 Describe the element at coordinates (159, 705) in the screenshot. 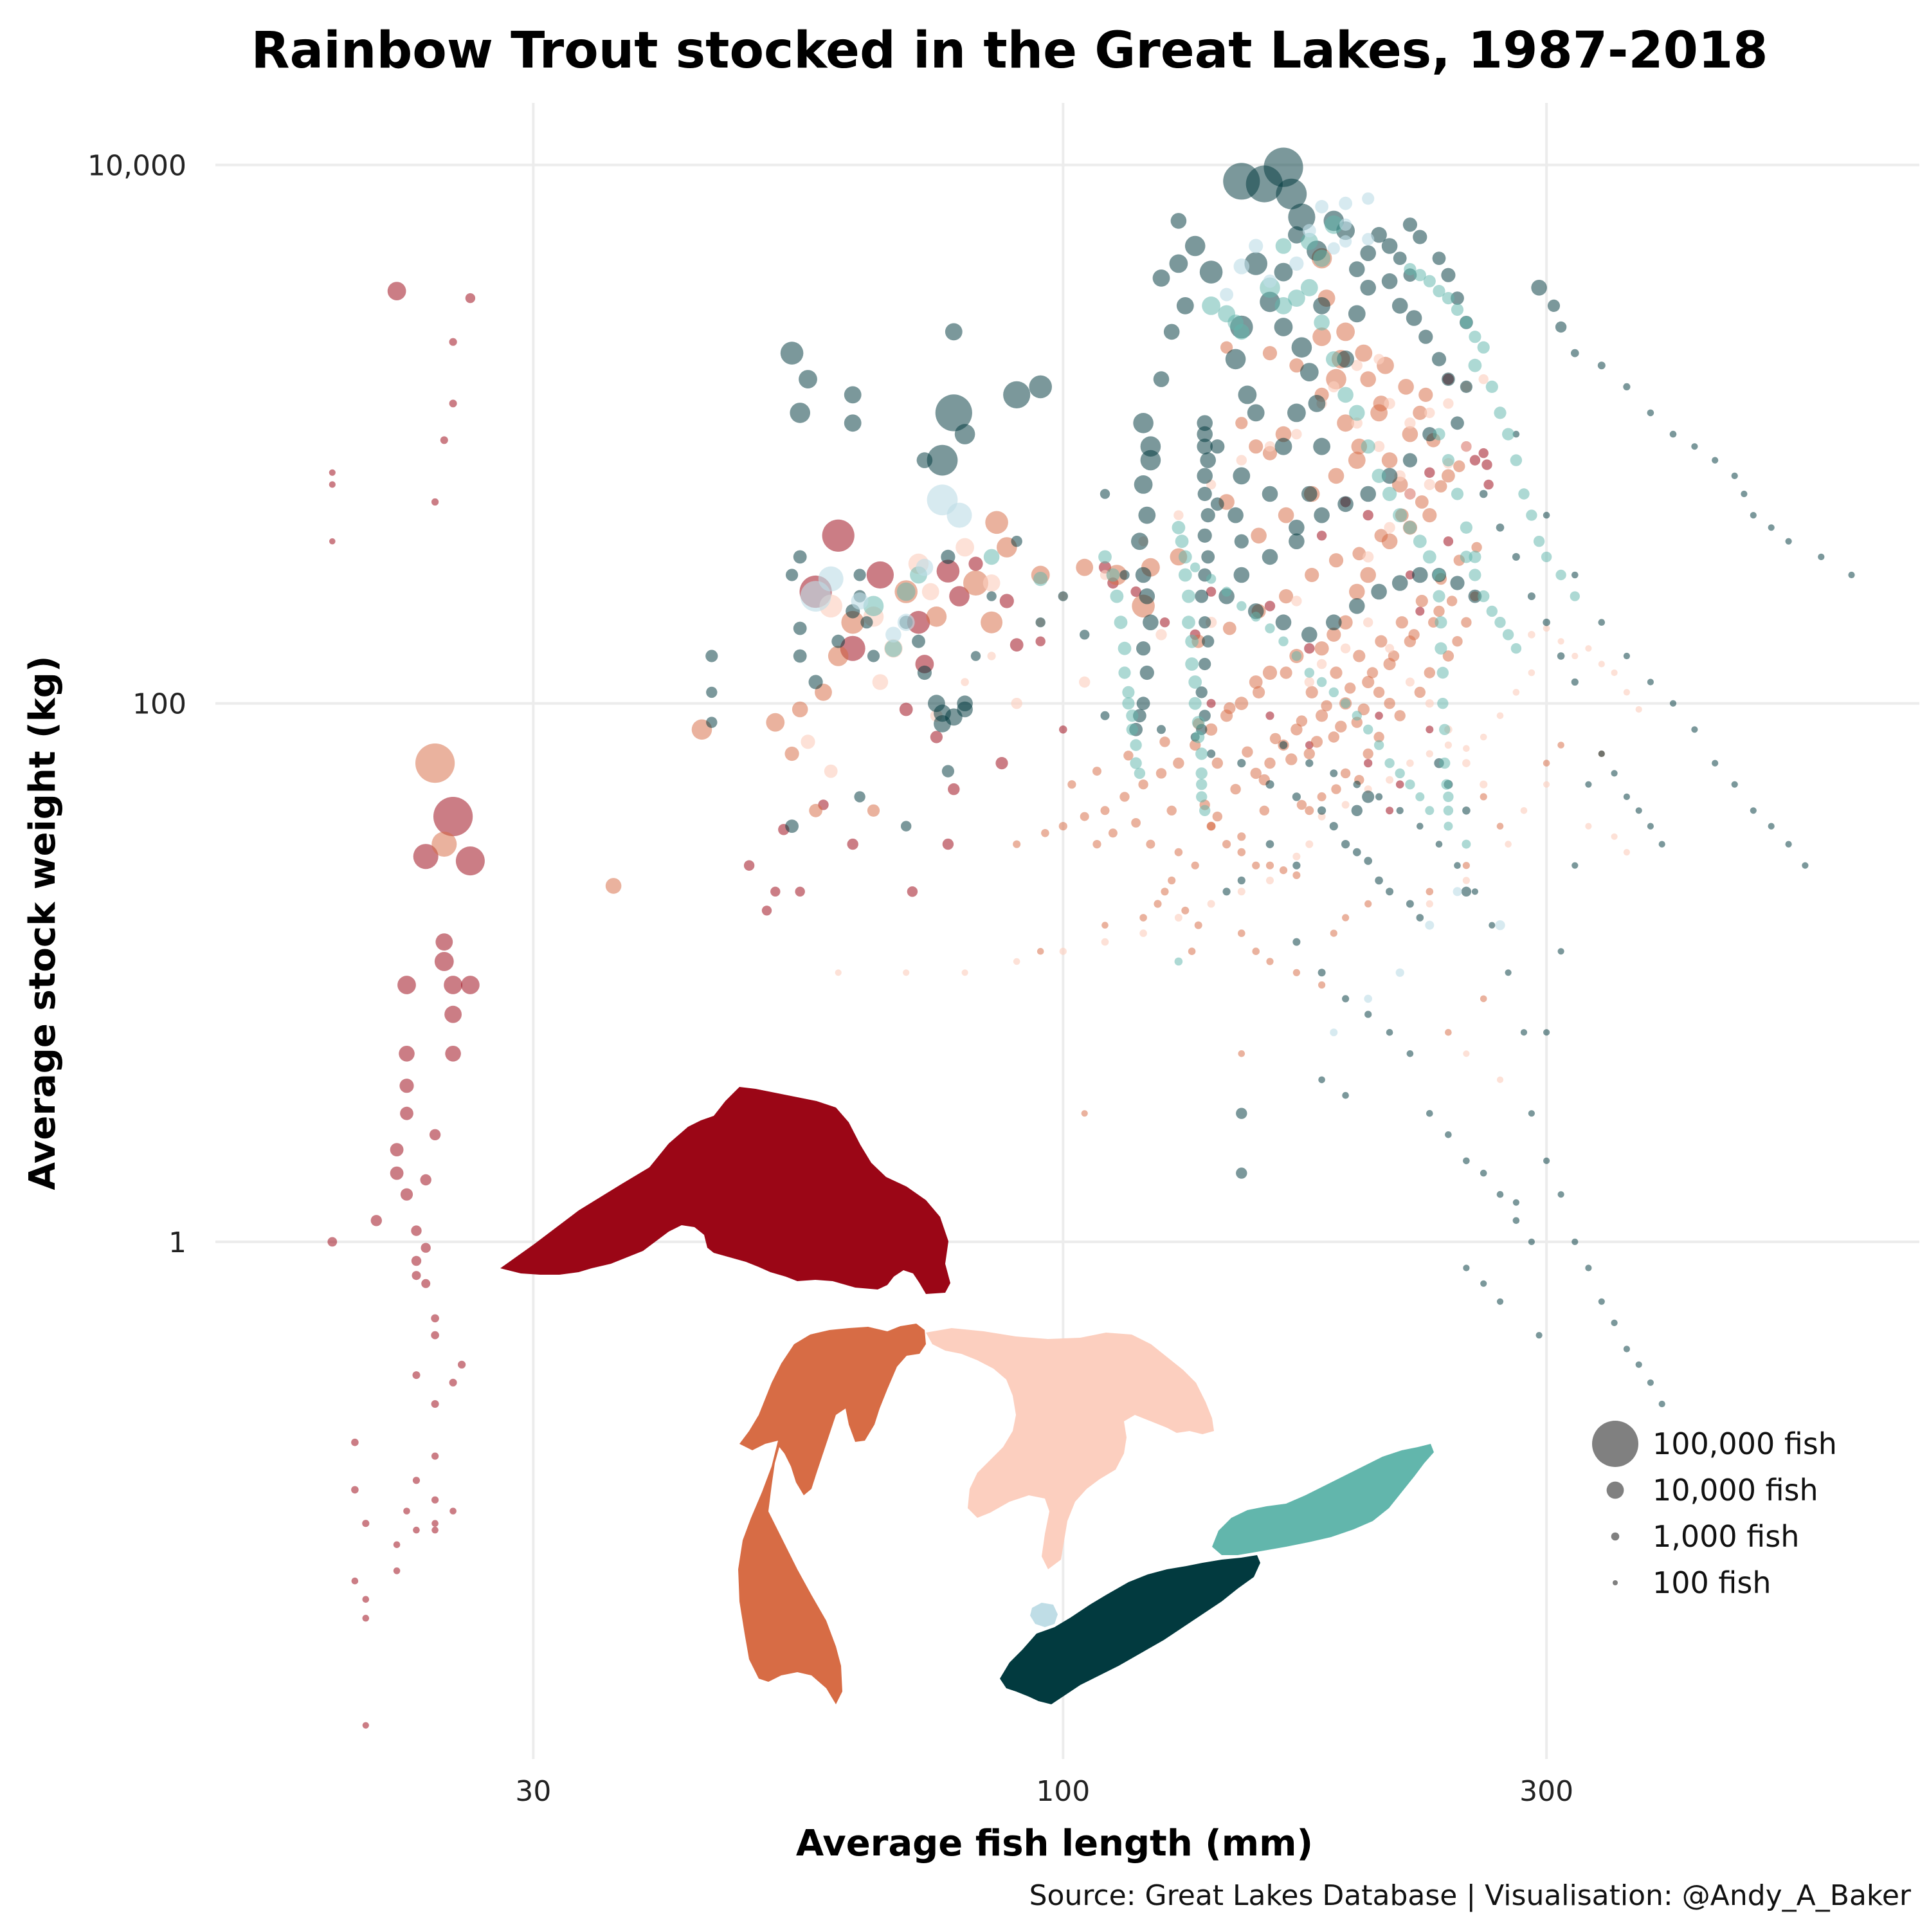

I see `y-tick-label: 100` at that location.